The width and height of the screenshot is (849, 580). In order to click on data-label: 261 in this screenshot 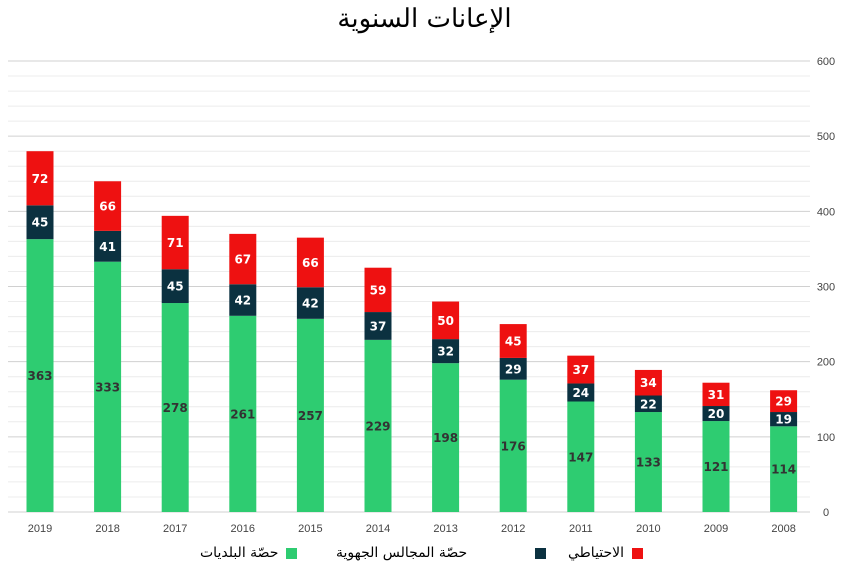, I will do `click(242, 414)`.